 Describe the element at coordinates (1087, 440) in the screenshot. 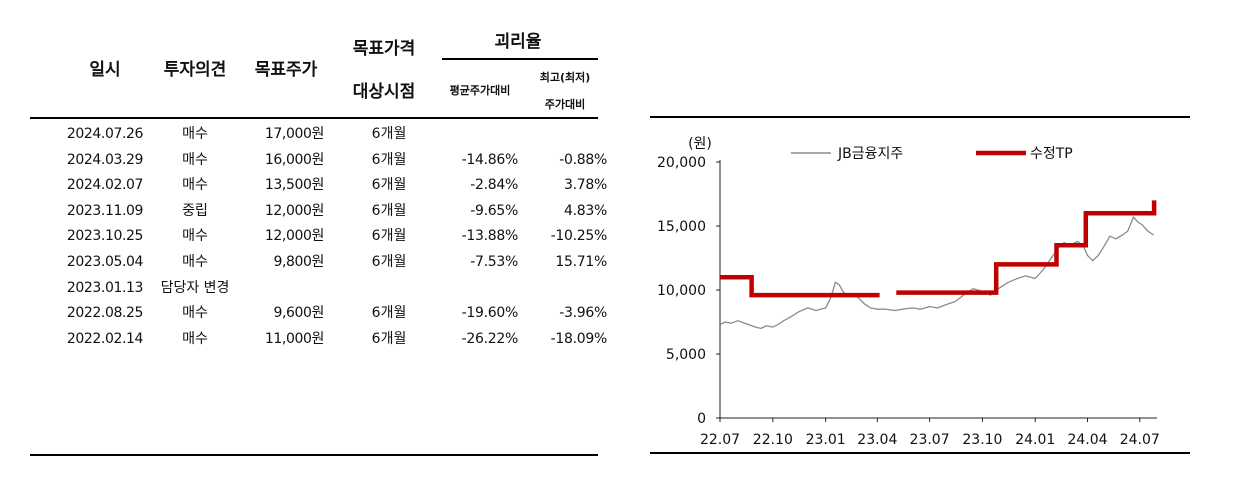

I see `x-tick-label: 24.04` at that location.